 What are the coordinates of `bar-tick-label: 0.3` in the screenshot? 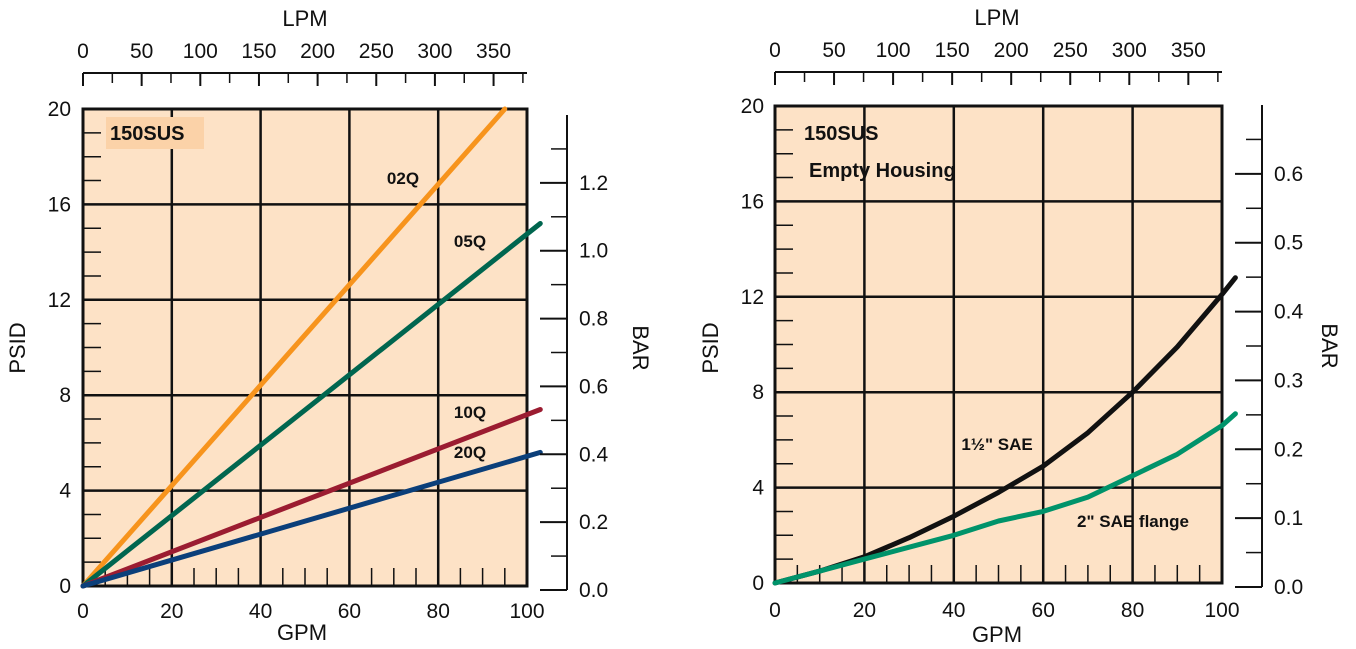 It's located at (1288, 380).